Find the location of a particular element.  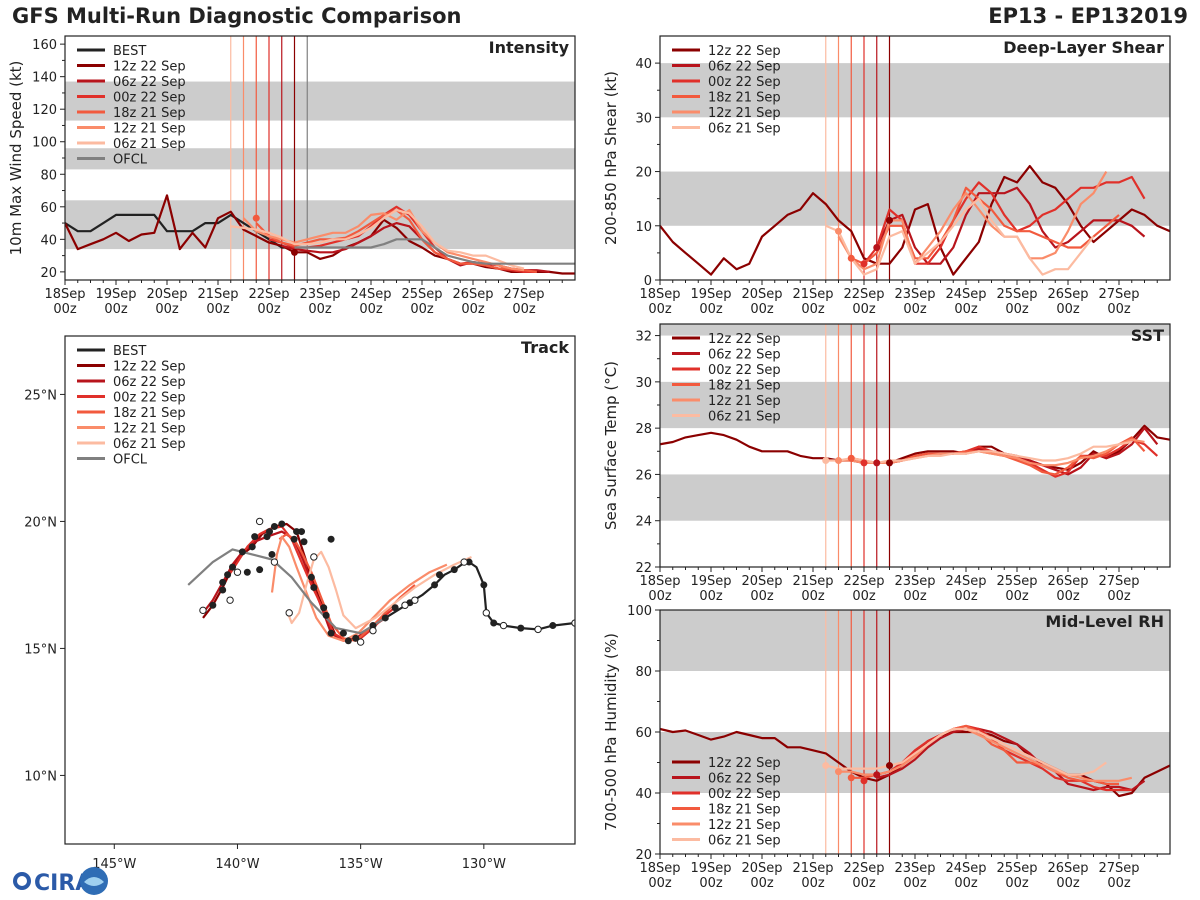

legend-label: BEST is located at coordinates (129, 351).